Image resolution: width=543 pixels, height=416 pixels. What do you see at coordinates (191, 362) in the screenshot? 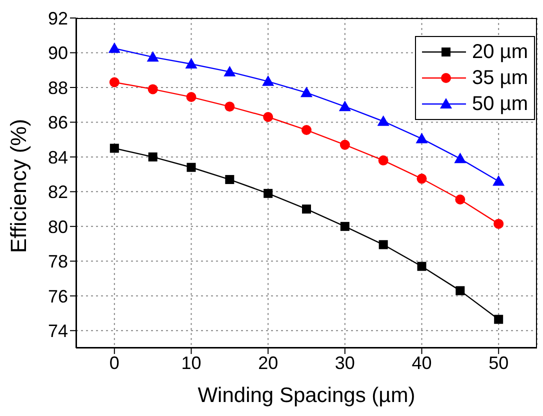
I see `x-tick-label: 10` at bounding box center [191, 362].